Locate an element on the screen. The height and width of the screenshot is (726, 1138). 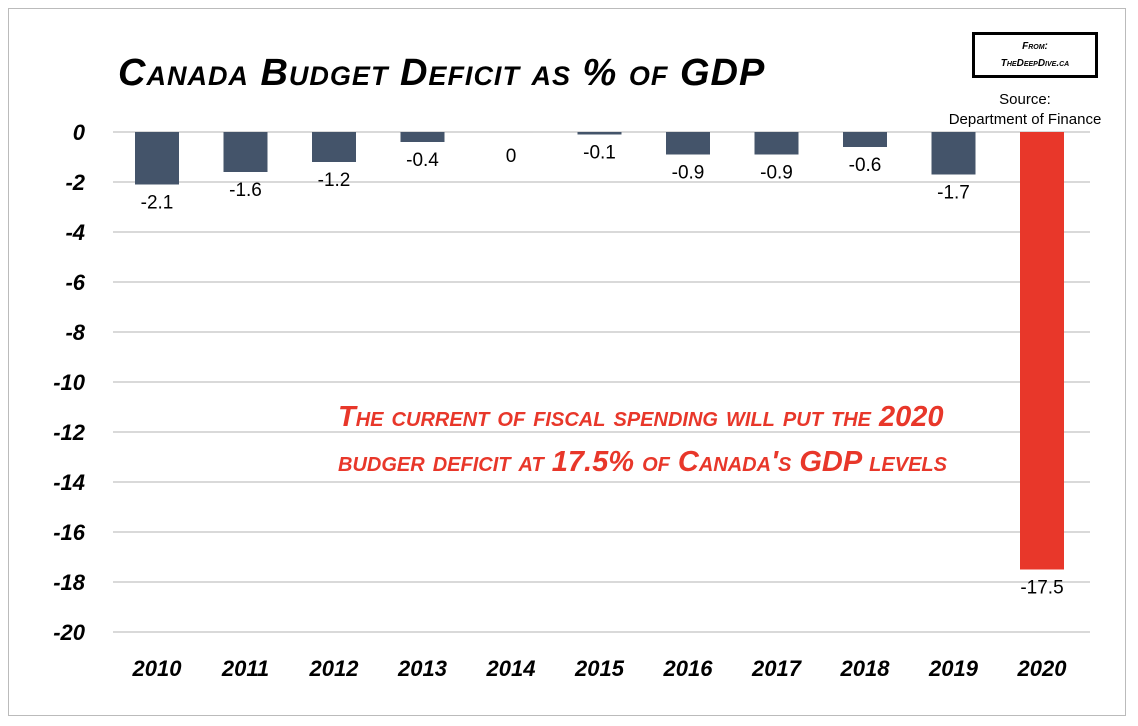
badge-line2: TheDeepDive.ca is located at coordinates (1035, 63).